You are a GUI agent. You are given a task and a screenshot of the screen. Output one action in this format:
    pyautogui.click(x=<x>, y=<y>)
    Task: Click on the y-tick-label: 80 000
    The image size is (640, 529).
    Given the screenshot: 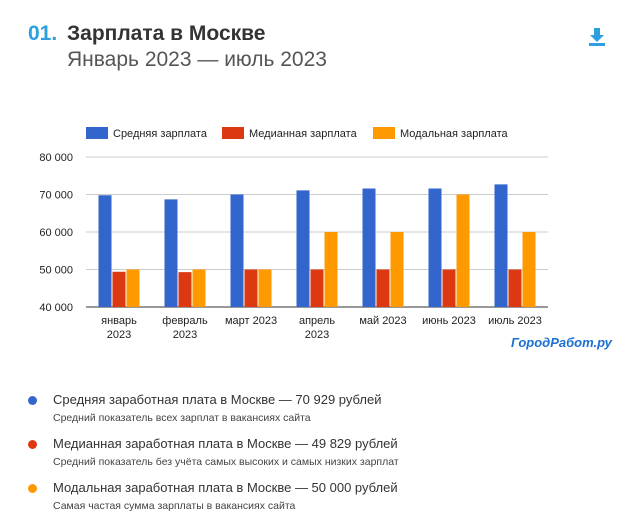 What is the action you would take?
    pyautogui.click(x=56, y=158)
    